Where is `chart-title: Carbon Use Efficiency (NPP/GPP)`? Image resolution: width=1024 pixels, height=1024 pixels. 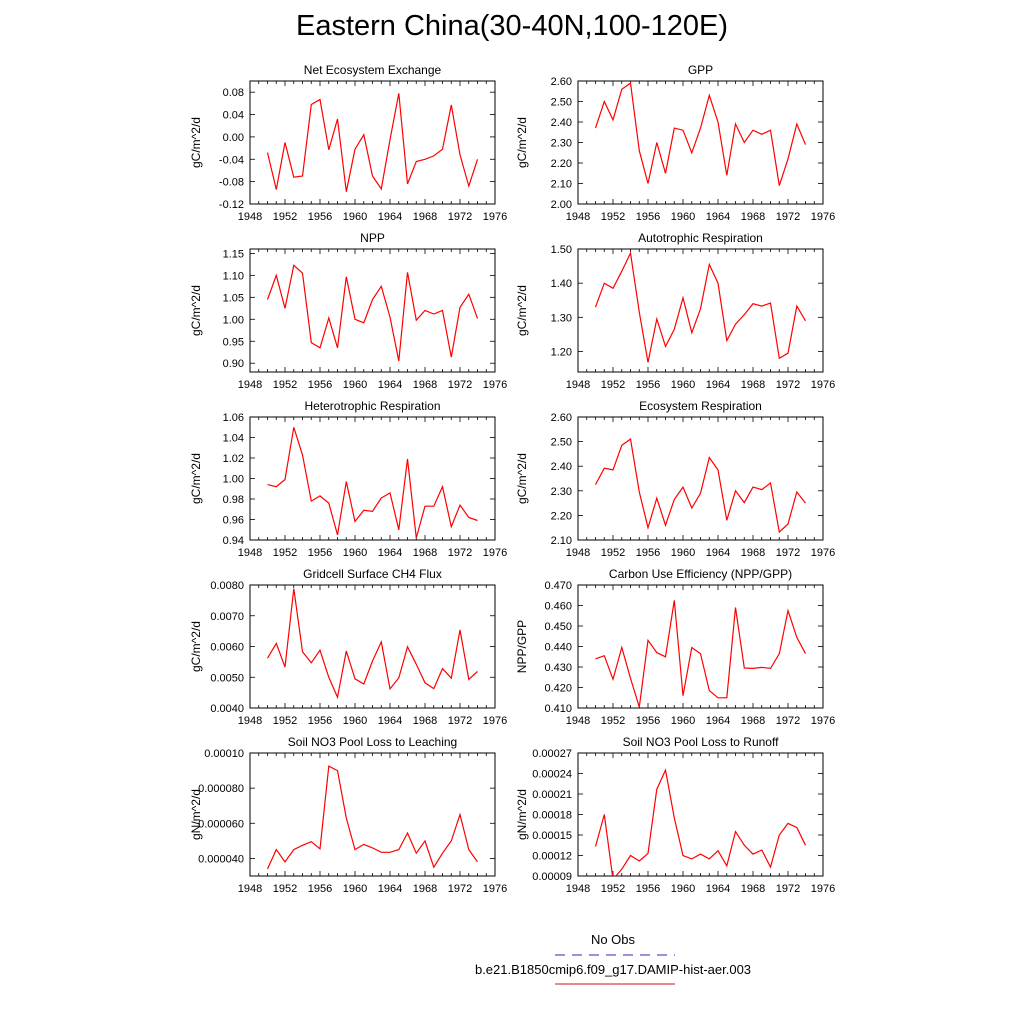
chart-title: Carbon Use Efficiency (NPP/GPP) is located at coordinates (700, 574).